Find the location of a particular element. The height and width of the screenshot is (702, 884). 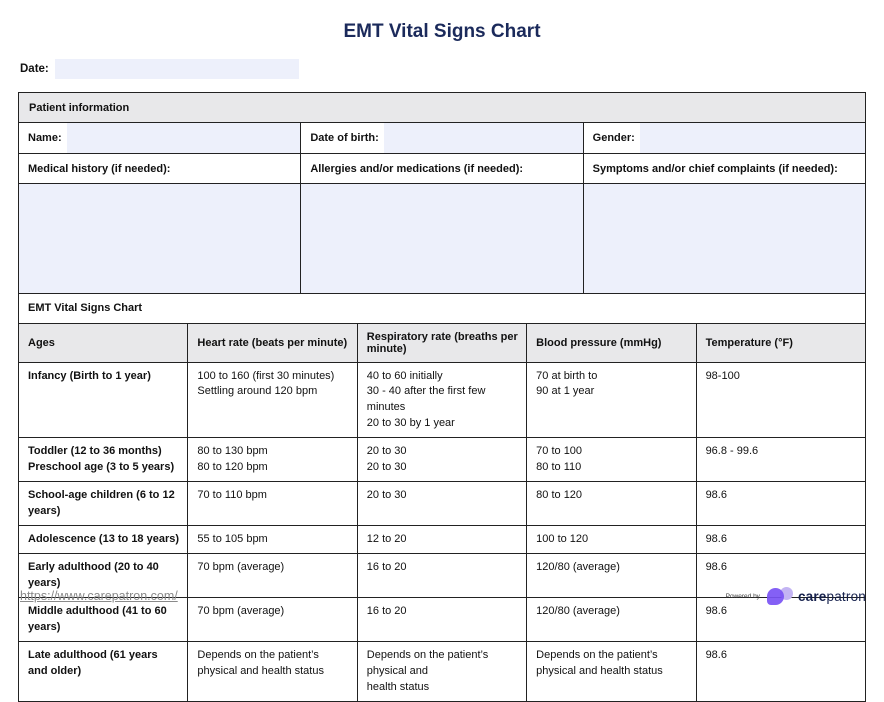

carepatron-wordmark: carepatron is located at coordinates (832, 596).